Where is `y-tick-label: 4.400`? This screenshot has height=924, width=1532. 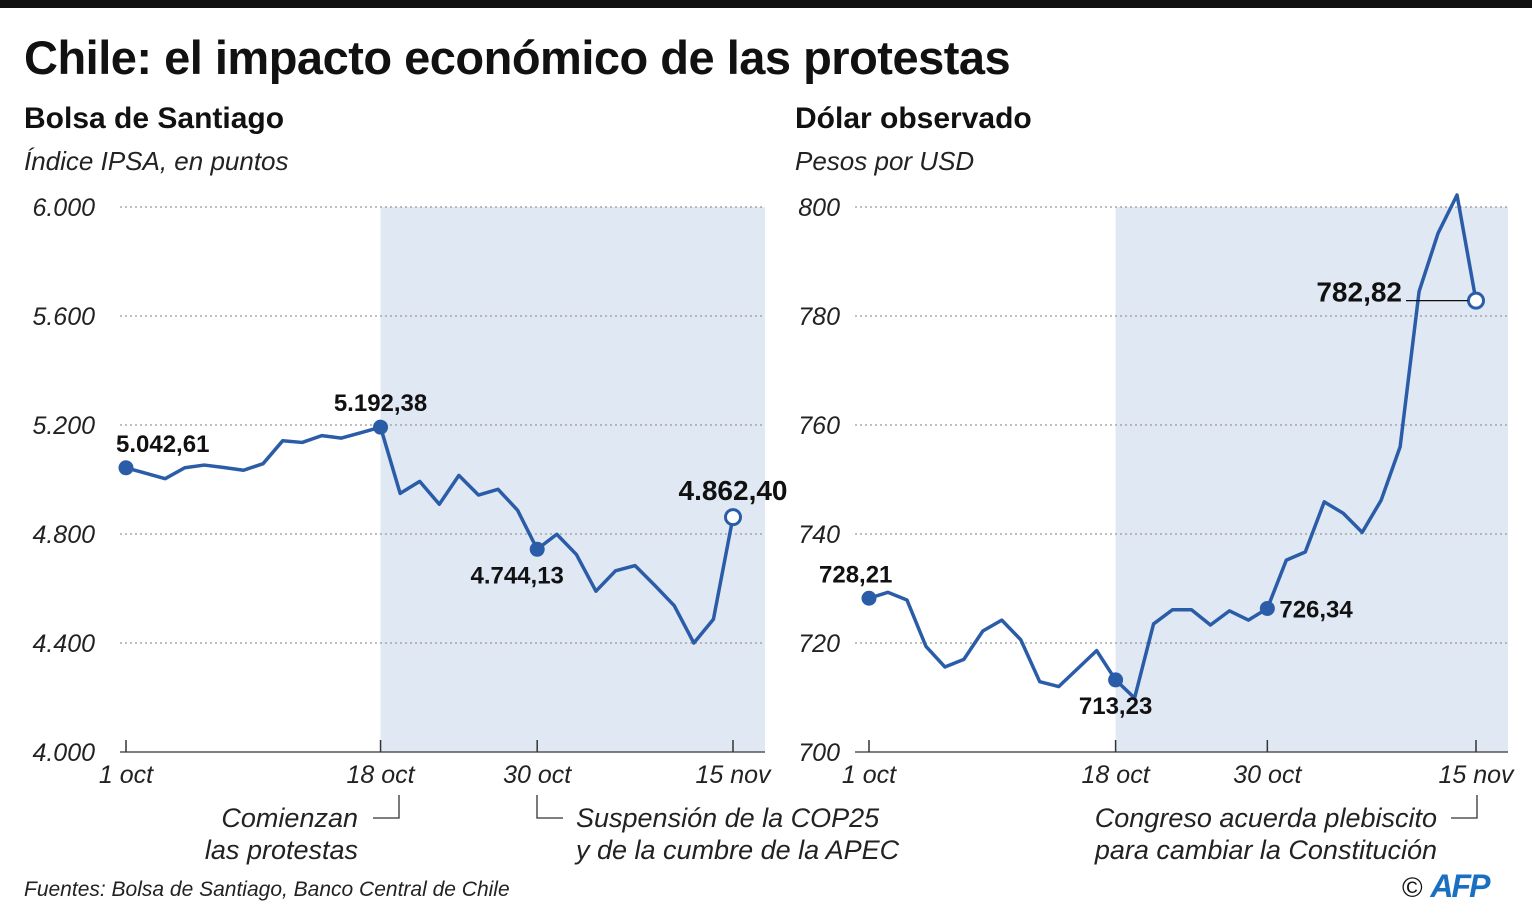
y-tick-label: 4.400 is located at coordinates (63, 644).